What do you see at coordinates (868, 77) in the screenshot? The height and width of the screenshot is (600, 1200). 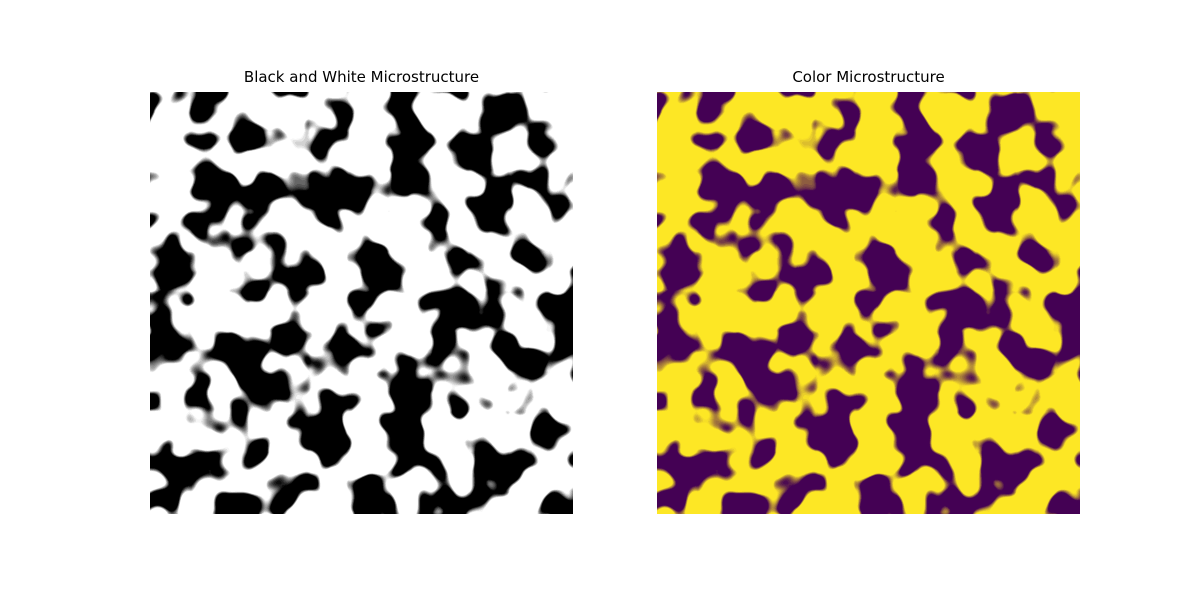 I see `color-panel-title: Color Microstructure` at bounding box center [868, 77].